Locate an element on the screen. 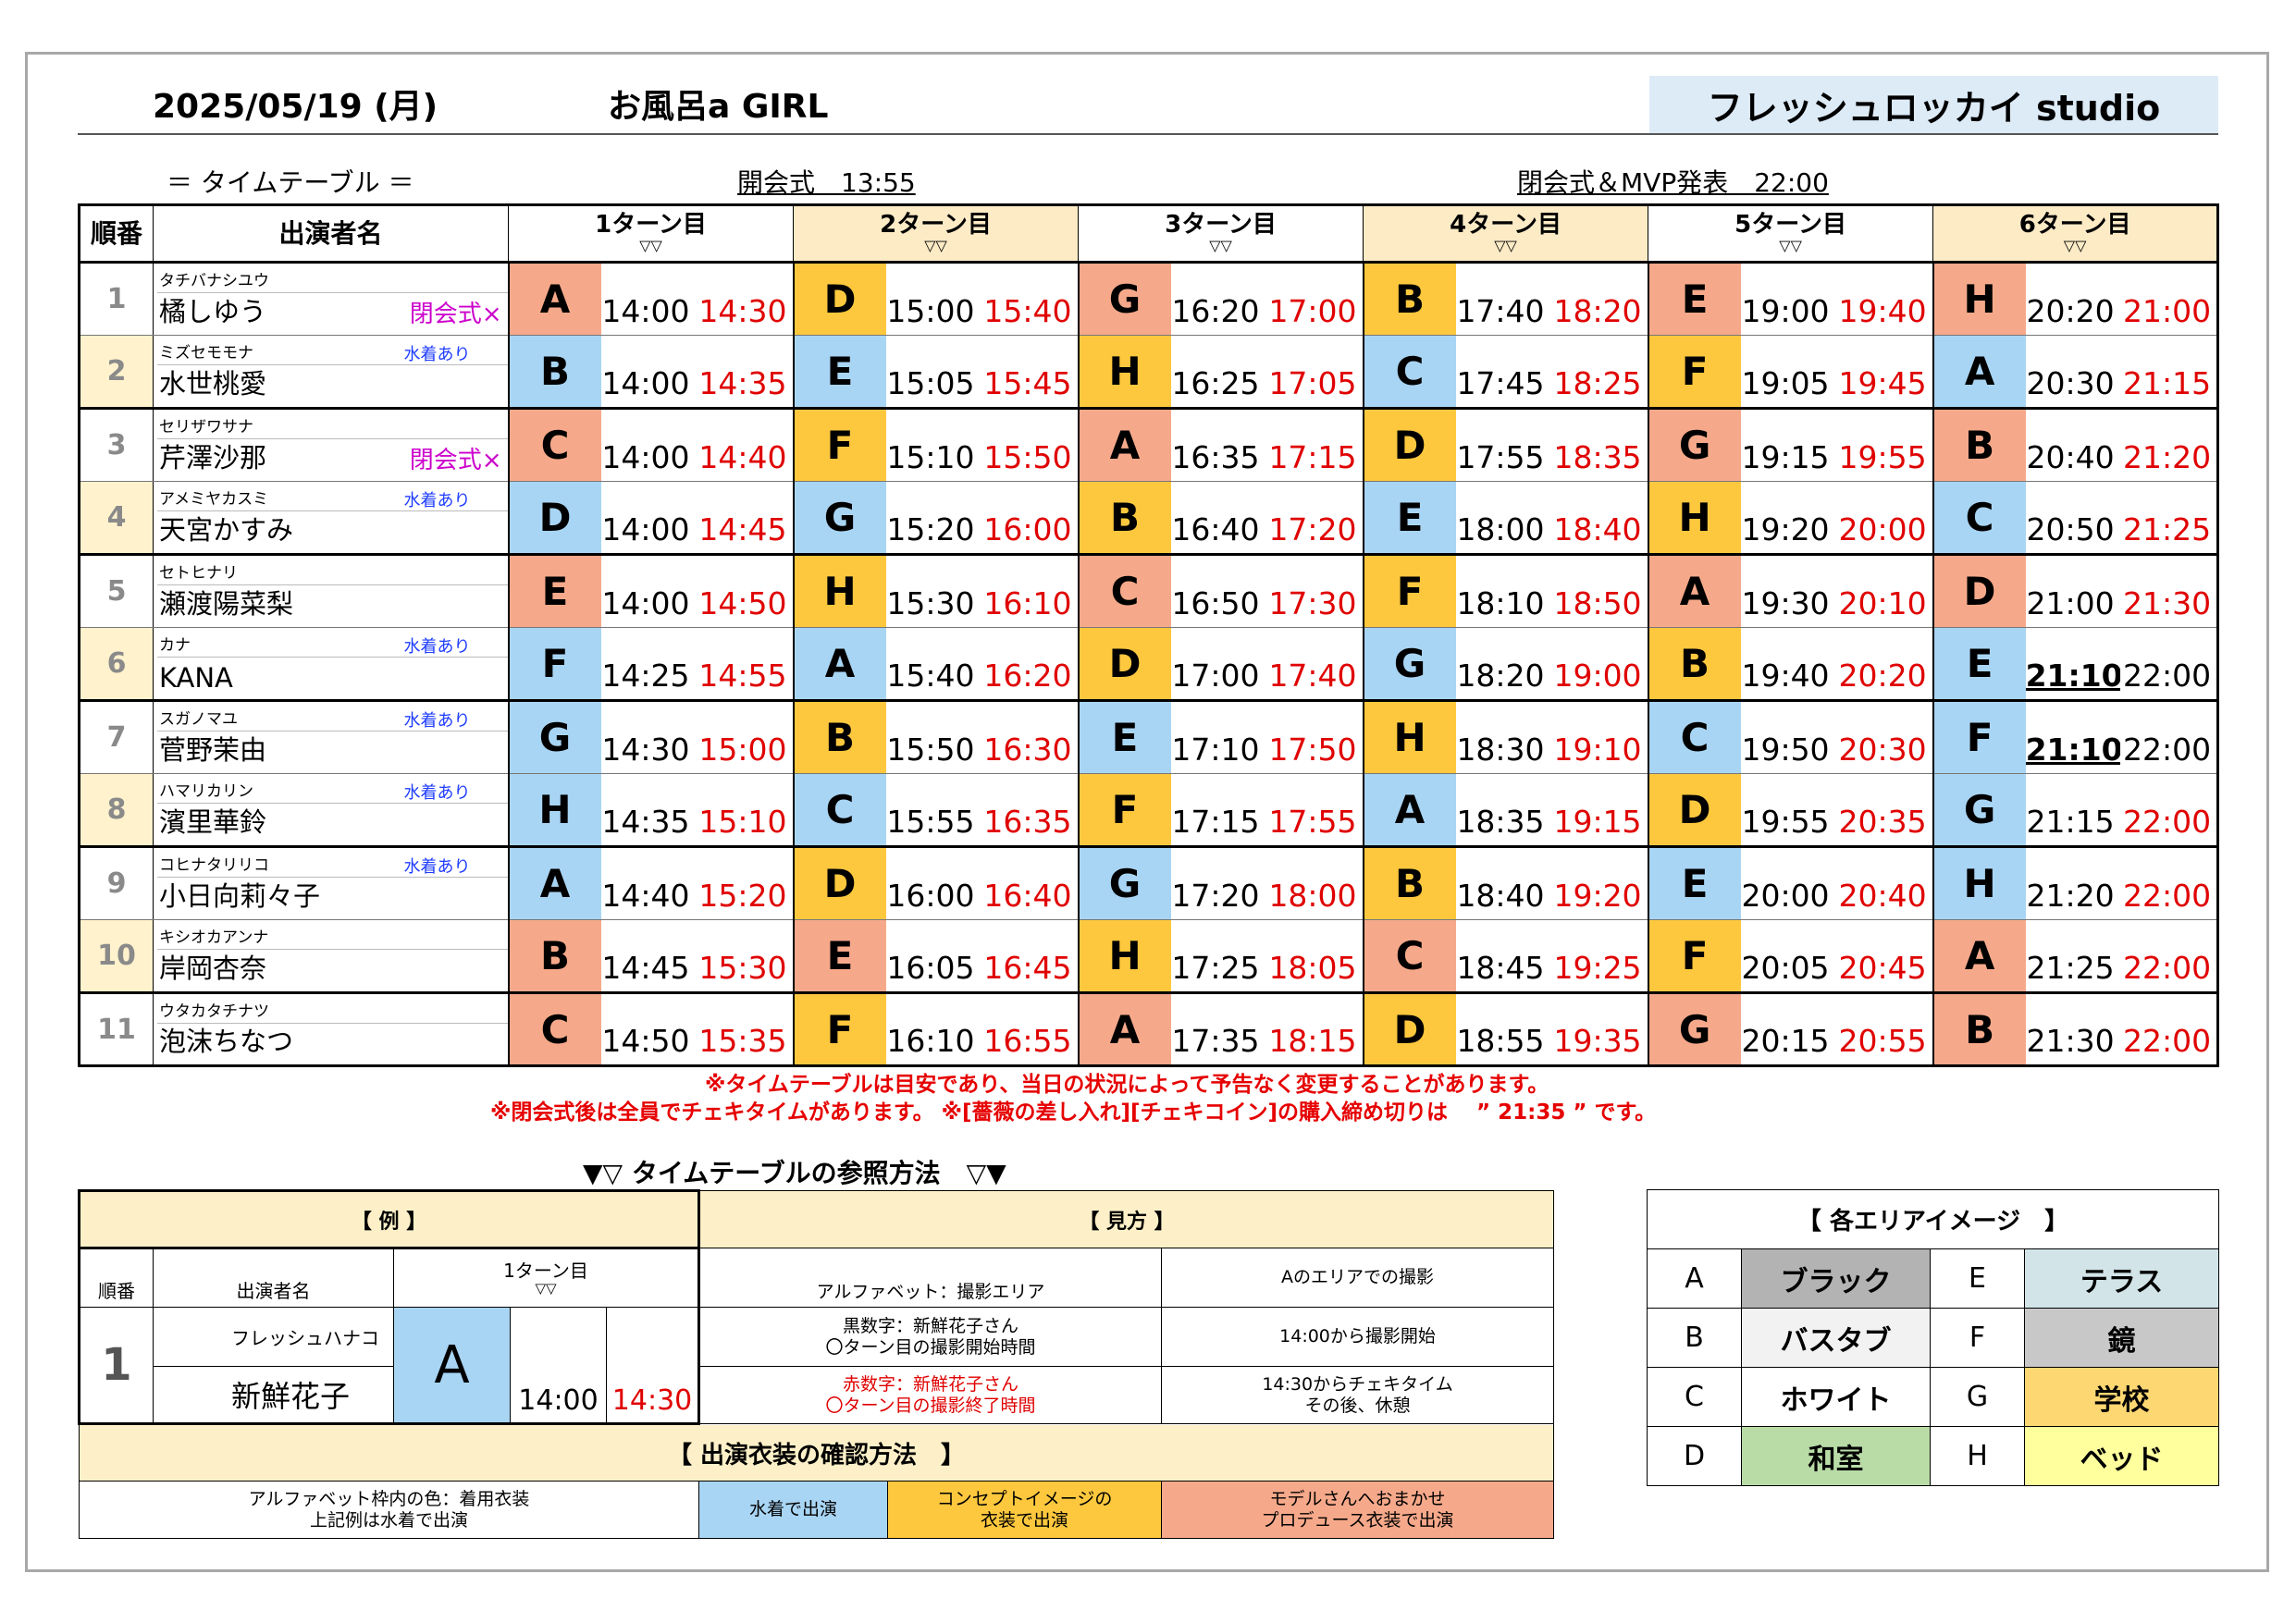  example-end: 14:30 is located at coordinates (653, 1366).